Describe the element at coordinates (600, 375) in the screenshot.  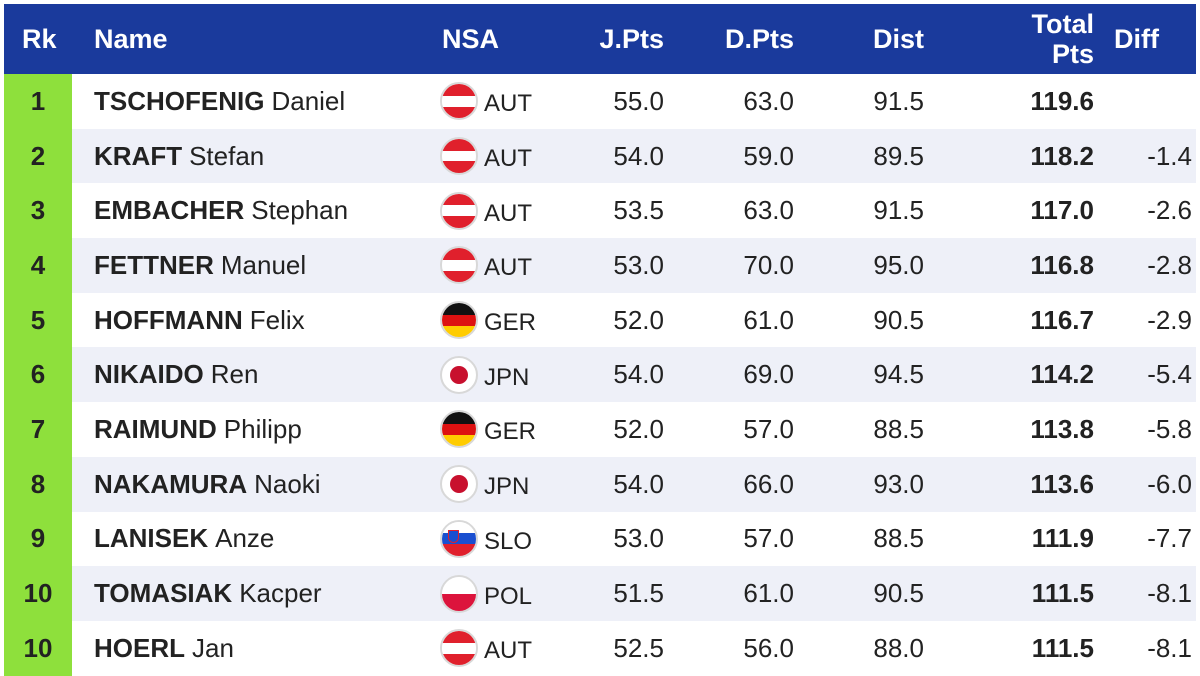
I see `table-row: 6 NIKAIDO Ren JPN 54.0 69.0 94.5 114.2 -5.4` at that location.